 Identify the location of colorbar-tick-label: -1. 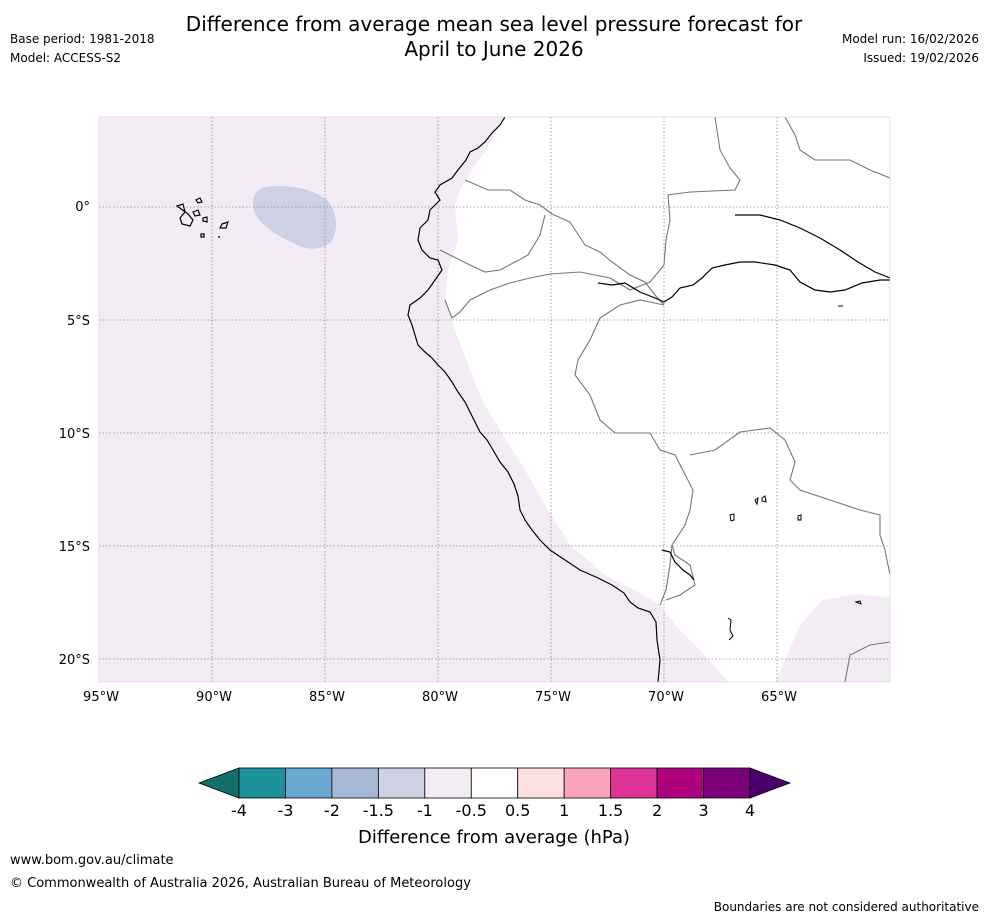
(425, 810).